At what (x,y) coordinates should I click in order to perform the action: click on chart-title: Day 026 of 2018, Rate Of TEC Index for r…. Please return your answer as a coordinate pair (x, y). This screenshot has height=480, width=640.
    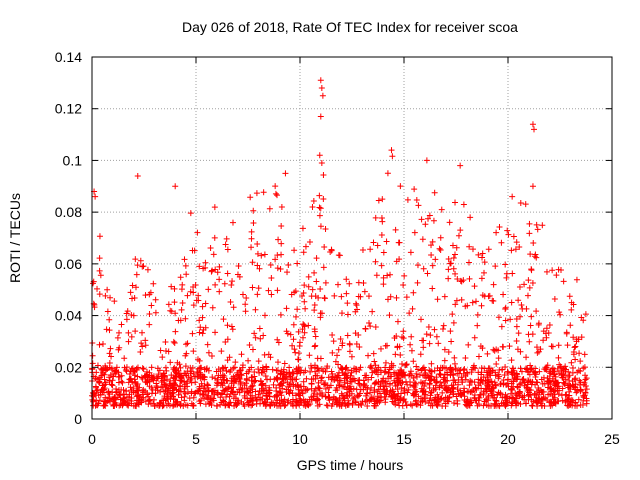
    Looking at the image, I should click on (350, 27).